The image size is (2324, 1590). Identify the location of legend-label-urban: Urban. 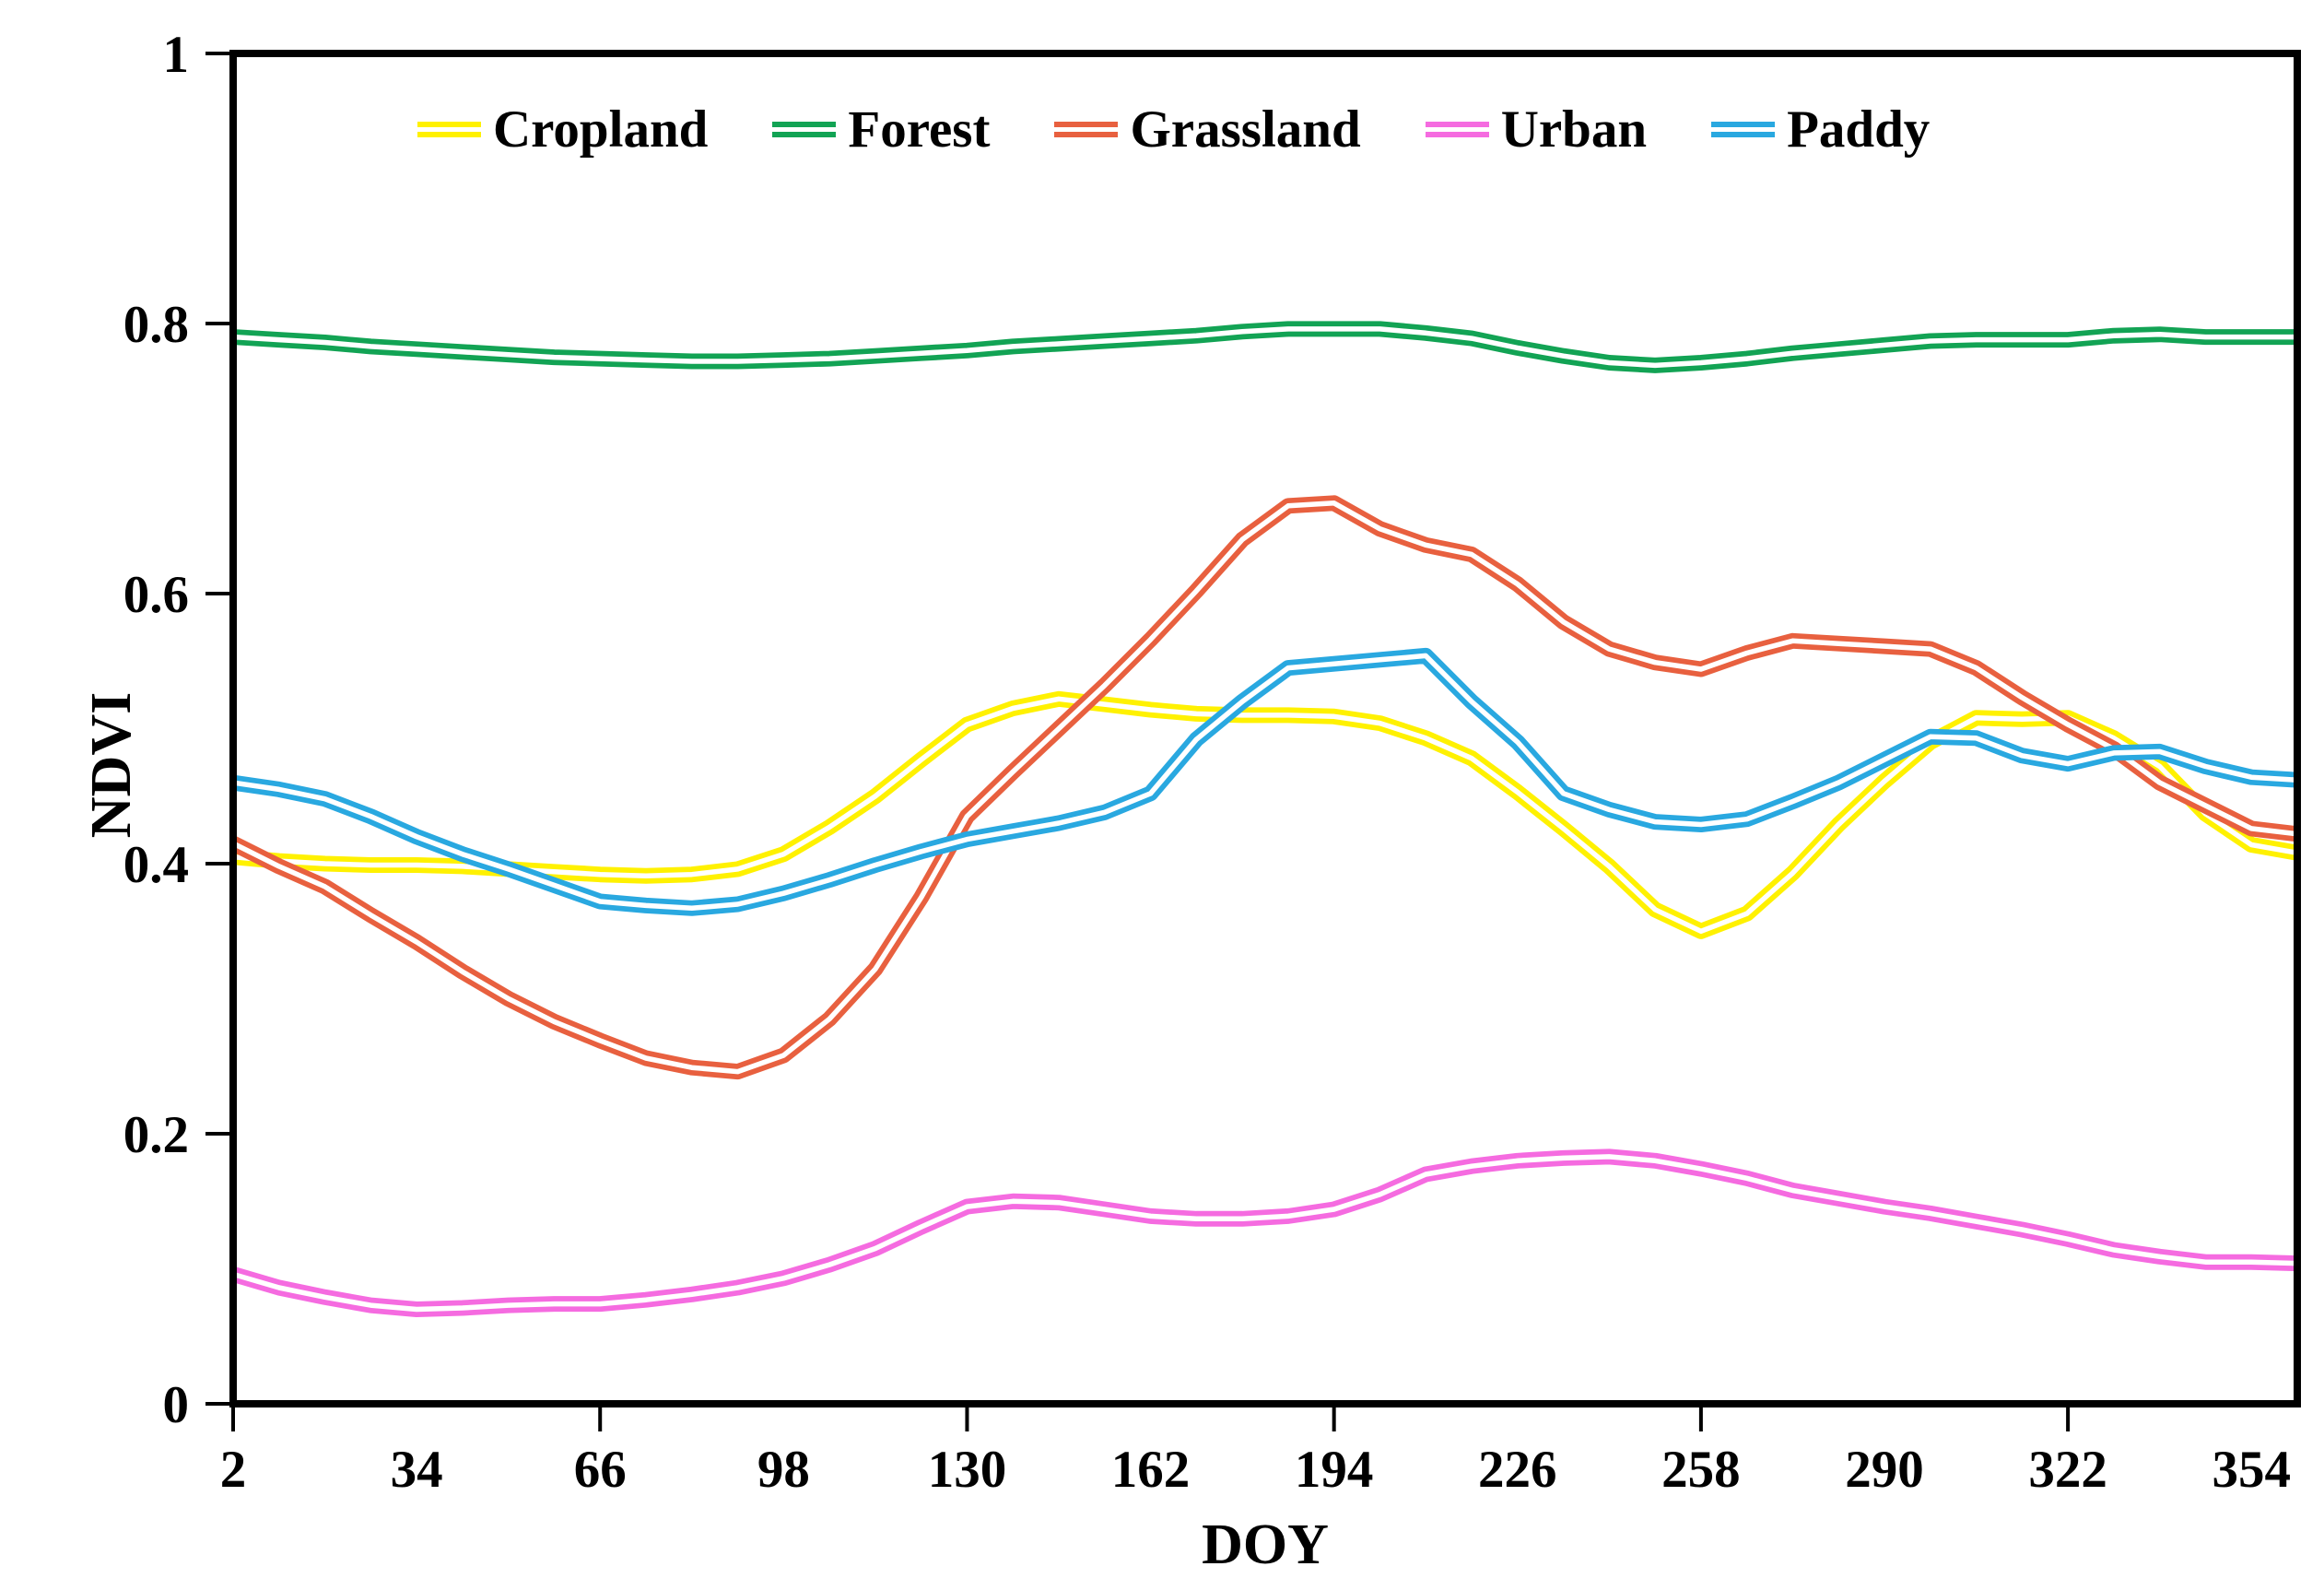
(1574, 129).